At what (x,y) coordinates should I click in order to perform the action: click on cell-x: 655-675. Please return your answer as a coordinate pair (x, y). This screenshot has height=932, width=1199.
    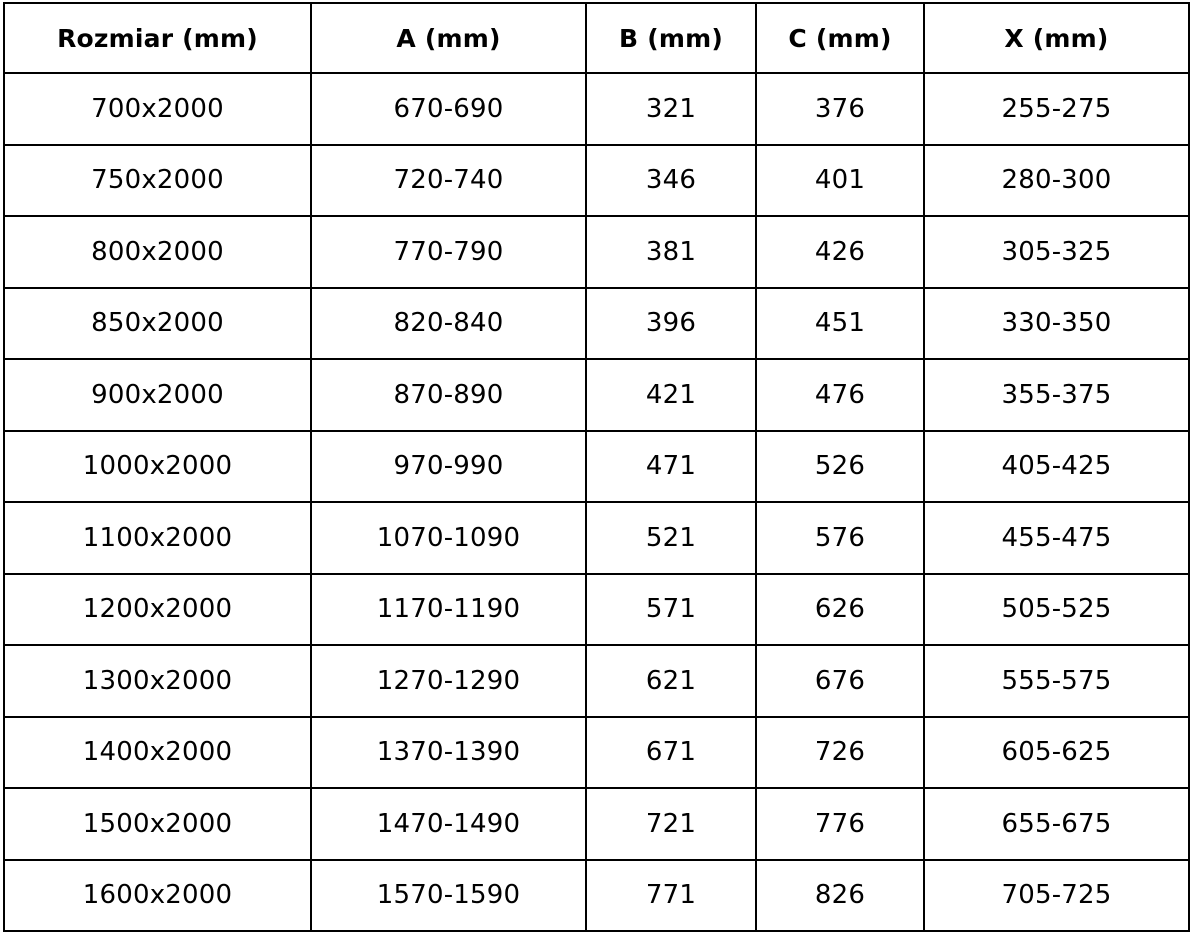
    Looking at the image, I should click on (1056, 824).